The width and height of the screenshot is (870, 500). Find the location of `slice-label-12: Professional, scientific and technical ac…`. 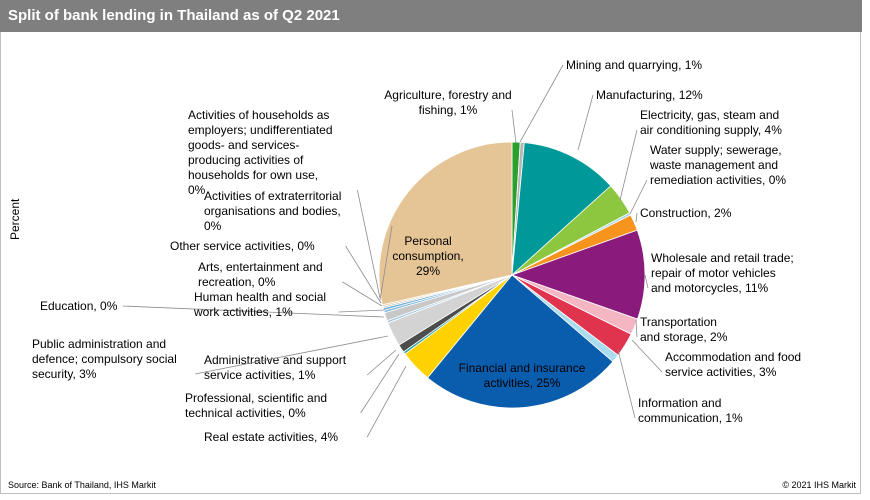

slice-label-12: Professional, scientific and technical ac… is located at coordinates (256, 405).